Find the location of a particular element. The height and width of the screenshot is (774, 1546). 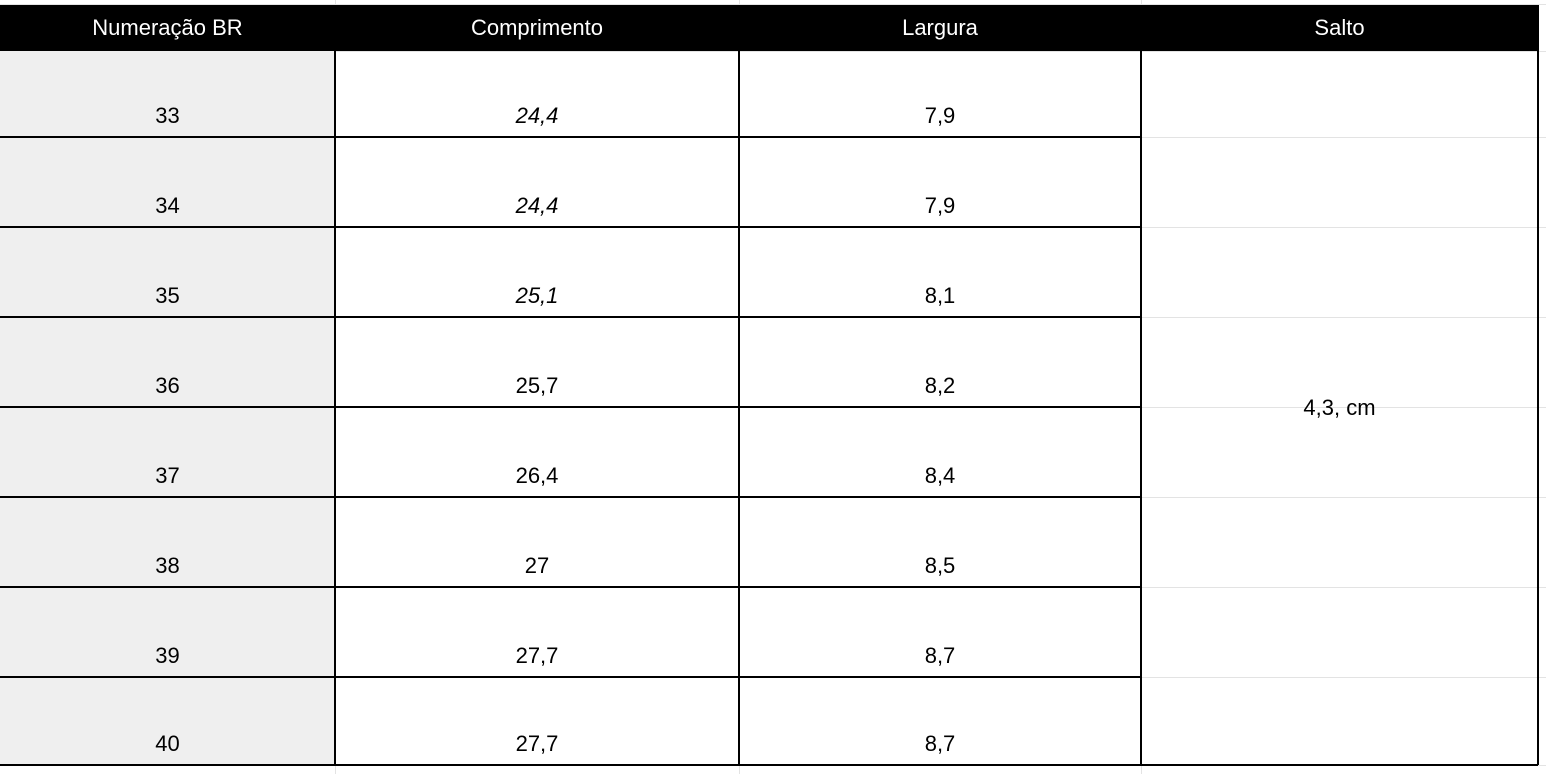

table-cell: 8,5 is located at coordinates (940, 565).